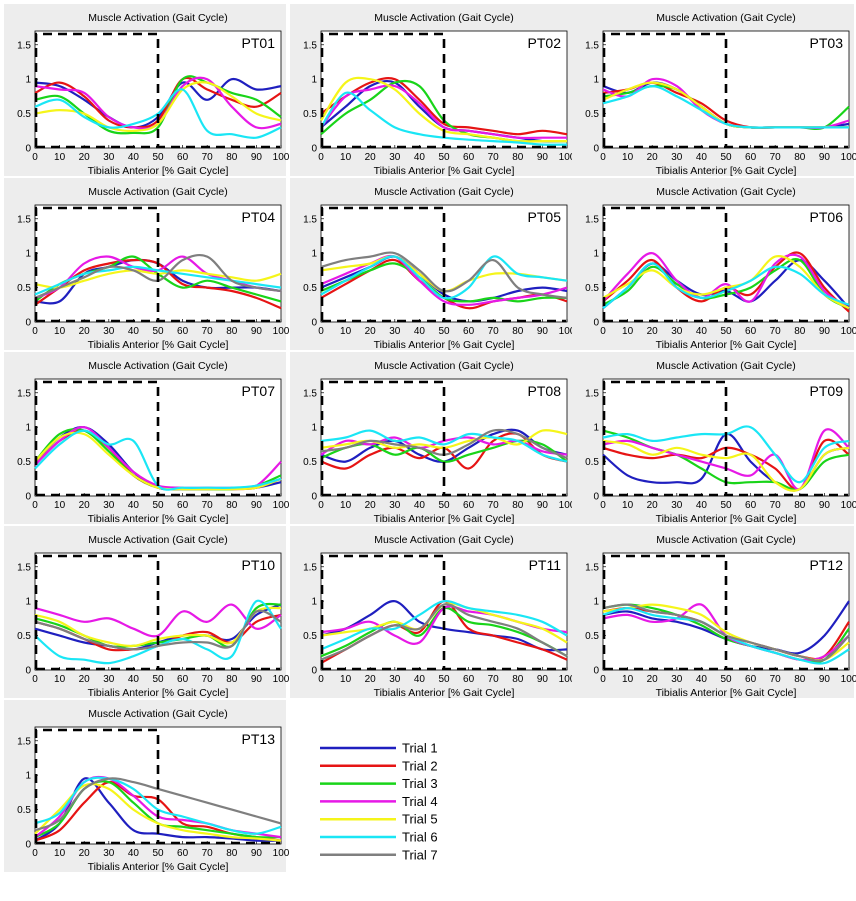  Describe the element at coordinates (420, 801) in the screenshot. I see `legend-label: Trial 4` at that location.